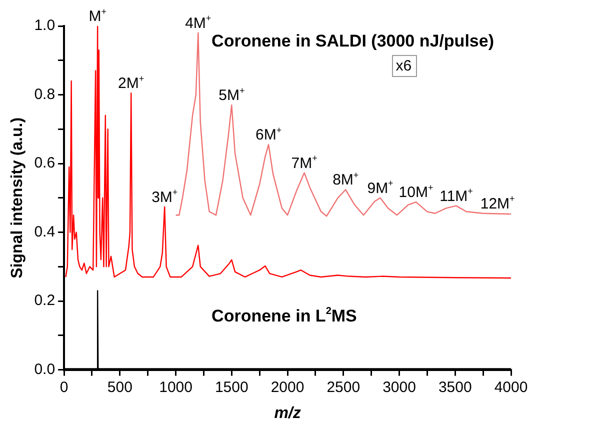  I want to click on annotation: 6M+, so click(268, 134).